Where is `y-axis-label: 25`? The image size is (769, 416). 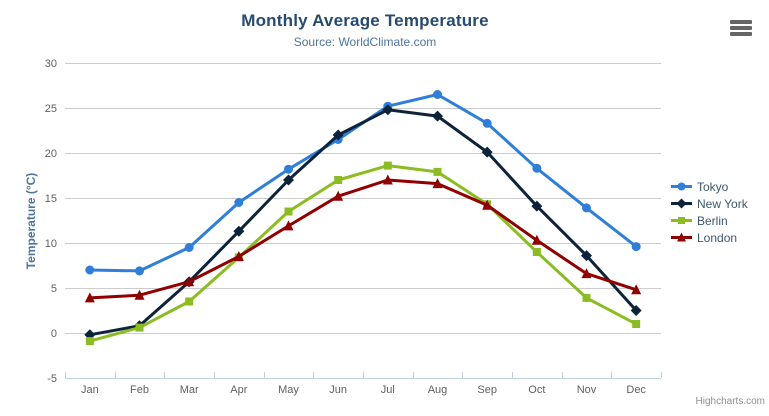 y-axis-label: 25 is located at coordinates (51, 109).